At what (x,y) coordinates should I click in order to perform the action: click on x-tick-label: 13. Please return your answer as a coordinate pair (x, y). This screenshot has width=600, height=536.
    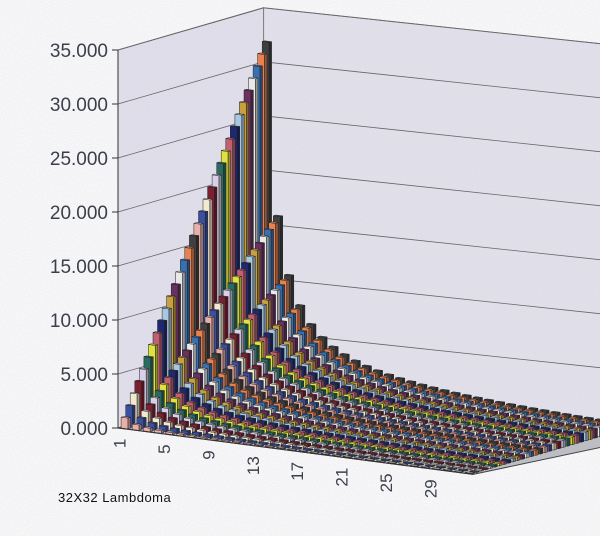
    Looking at the image, I should click on (253, 465).